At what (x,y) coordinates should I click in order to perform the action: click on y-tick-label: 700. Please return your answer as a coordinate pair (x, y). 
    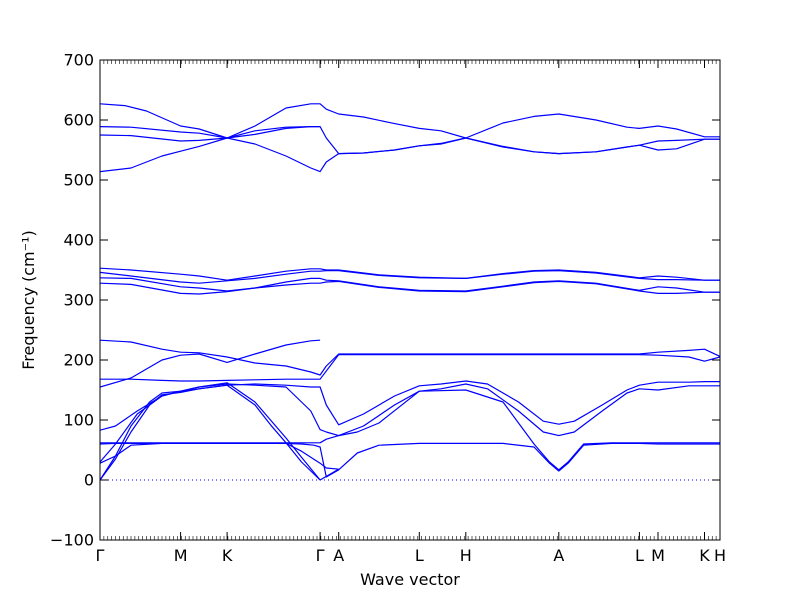
    Looking at the image, I should click on (78, 60).